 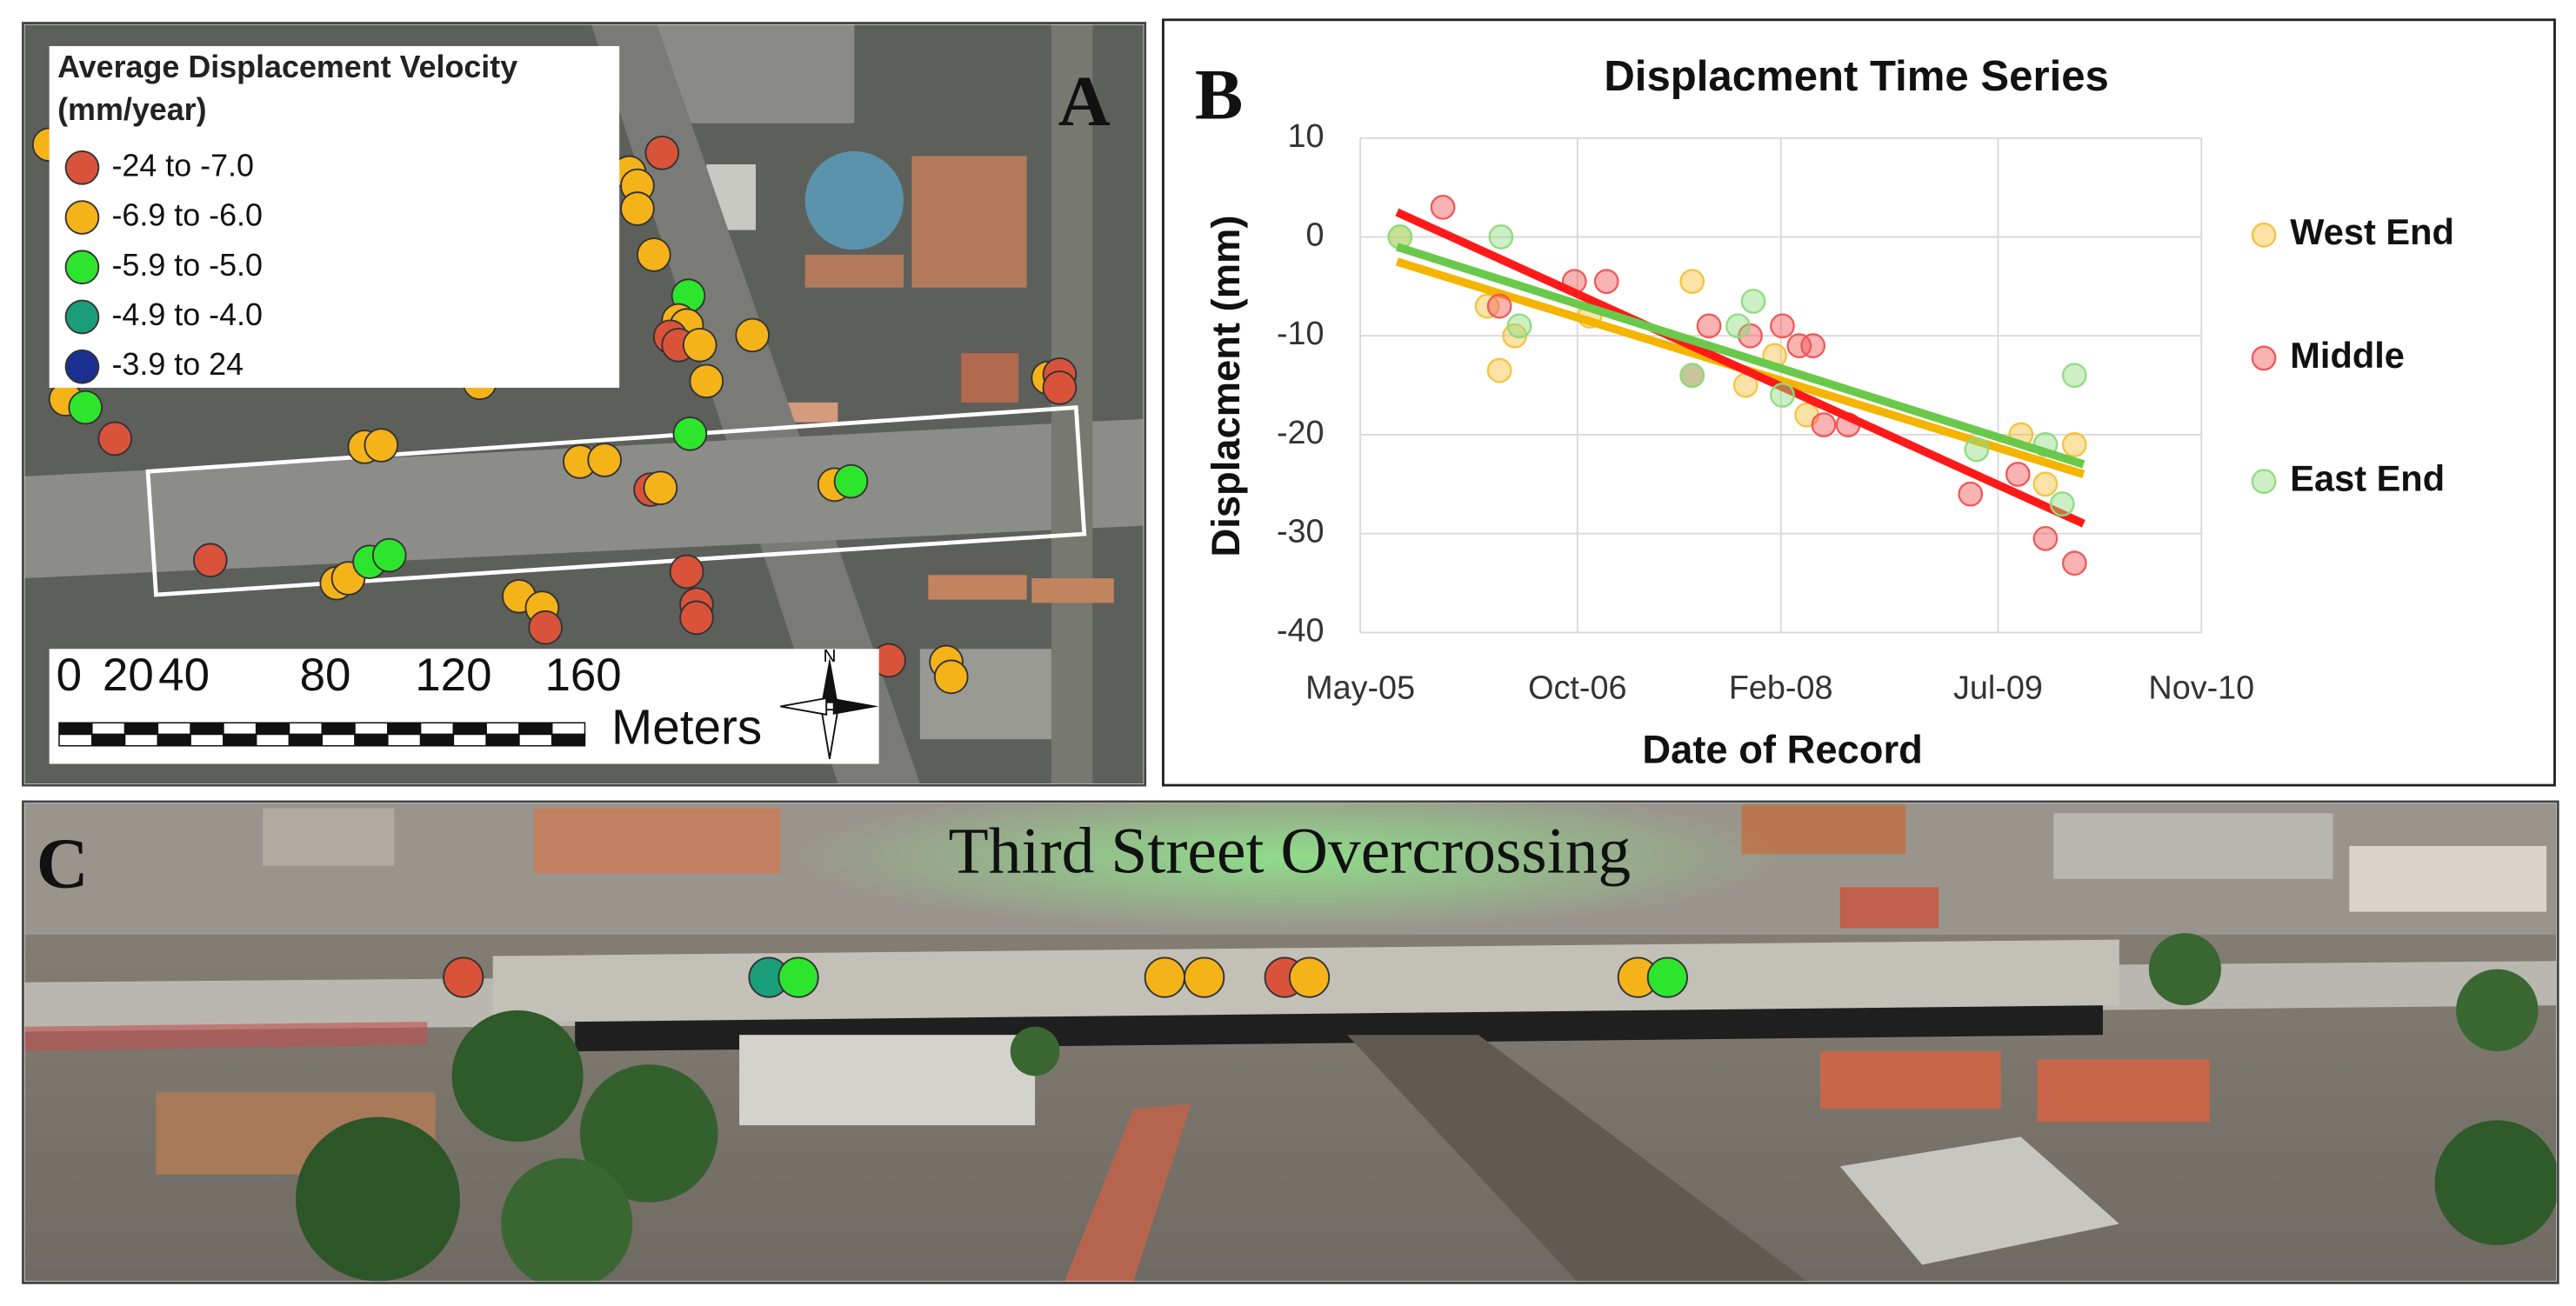 What do you see at coordinates (687, 728) in the screenshot?
I see `scale-unit: Meters` at bounding box center [687, 728].